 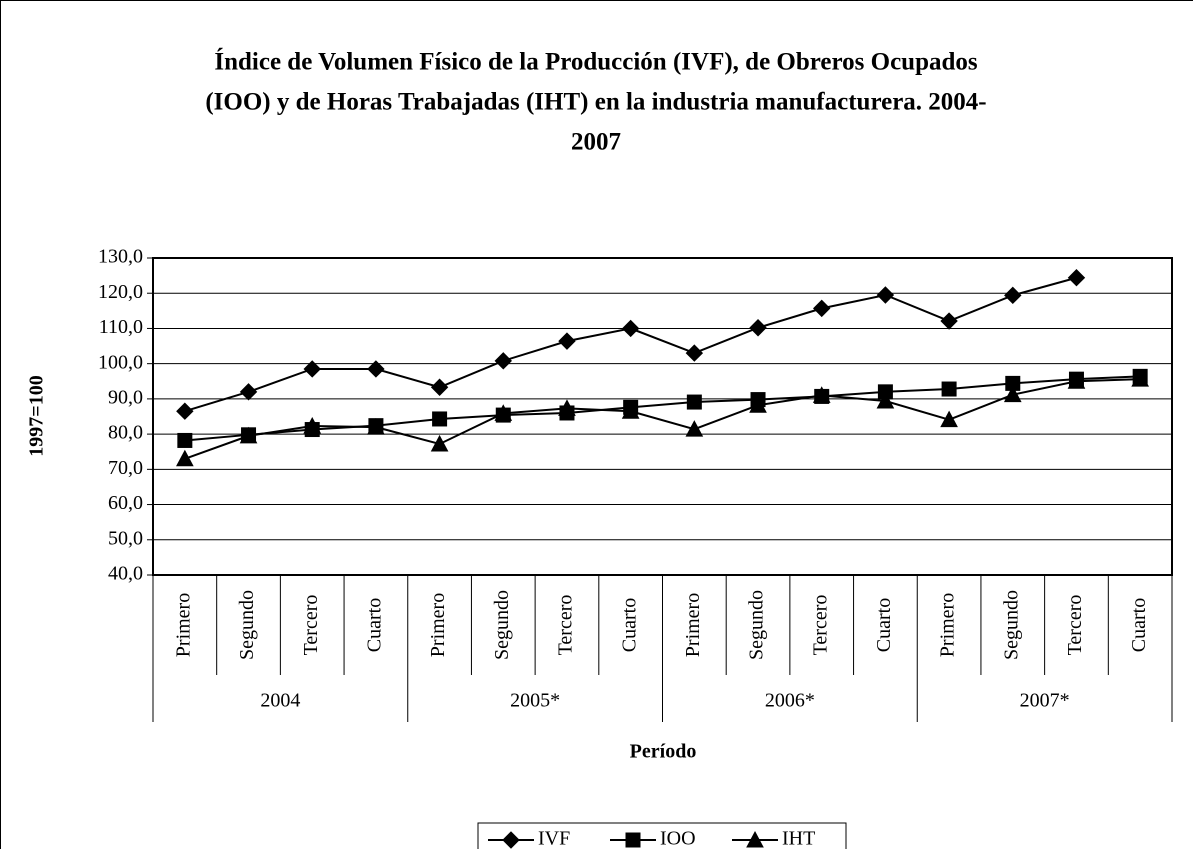 I want to click on y-tick-label: 50,0, so click(x=125, y=538).